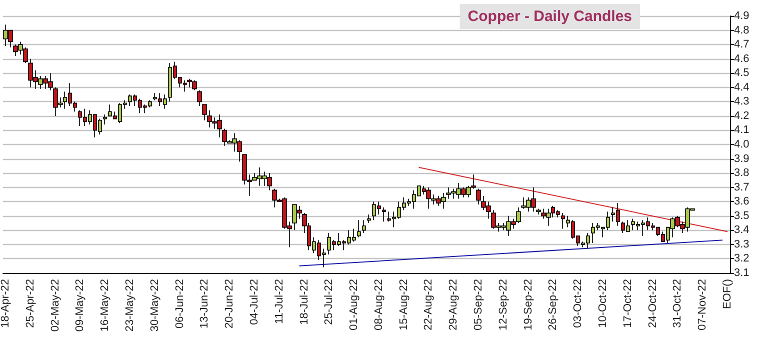 The width and height of the screenshot is (758, 340). Describe the element at coordinates (478, 304) in the screenshot. I see `x-tick-label: 05-Sep-22` at that location.